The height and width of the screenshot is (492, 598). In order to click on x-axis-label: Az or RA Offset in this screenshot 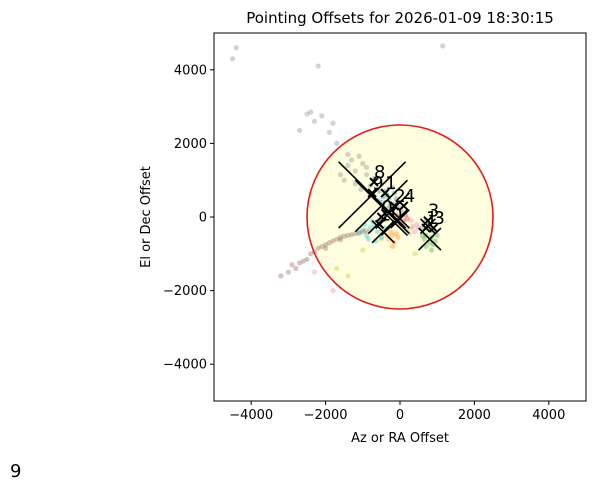, I will do `click(400, 438)`.